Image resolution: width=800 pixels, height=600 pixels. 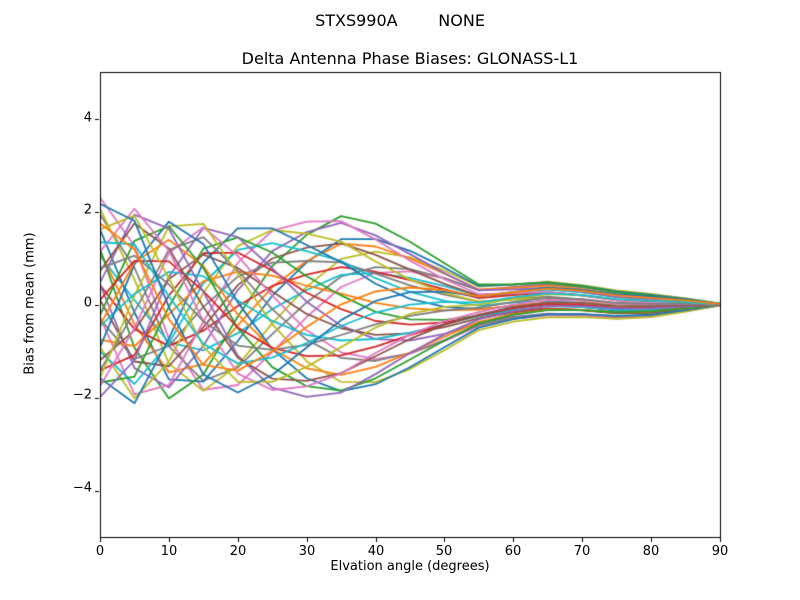 What do you see at coordinates (651, 551) in the screenshot?
I see `x-tick-label: 80` at bounding box center [651, 551].